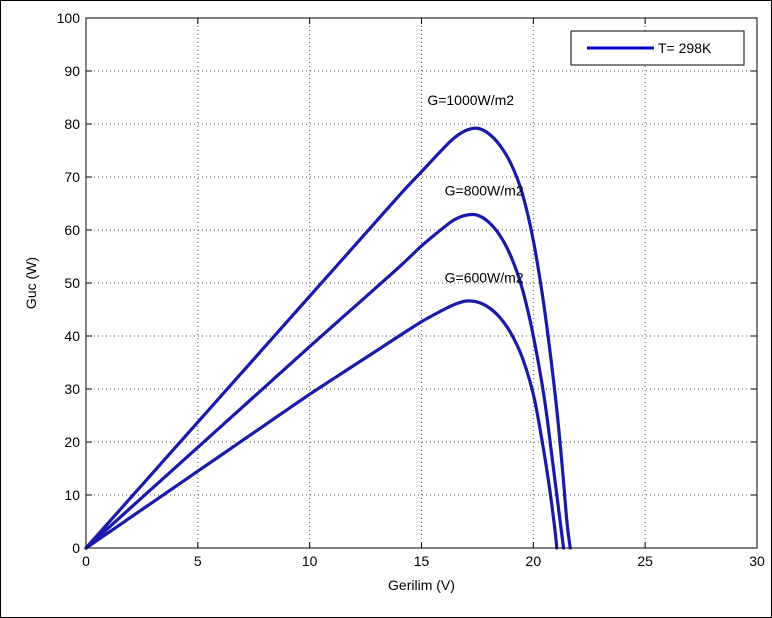  Describe the element at coordinates (72, 336) in the screenshot. I see `y-tick-label: 40` at that location.